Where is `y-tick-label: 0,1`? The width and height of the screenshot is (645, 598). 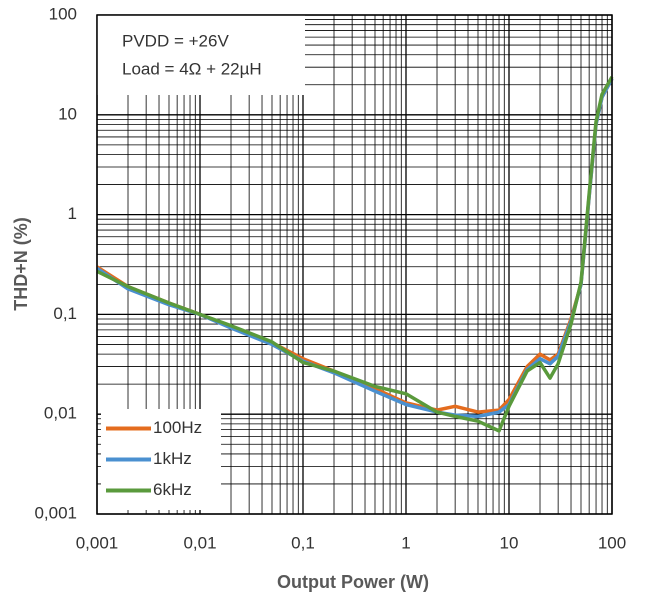 y-tick-label: 0,1 is located at coordinates (65, 313).